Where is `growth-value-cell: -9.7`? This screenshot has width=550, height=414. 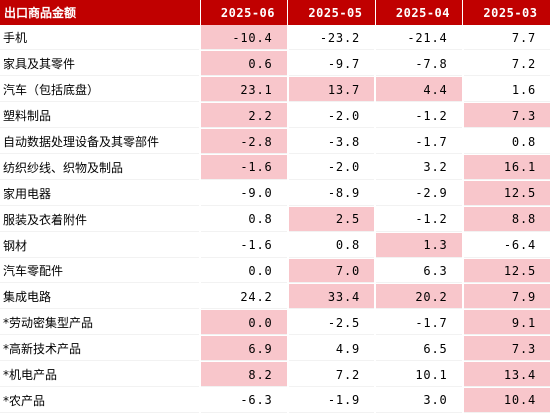 growth-value-cell: -9.7 is located at coordinates (330, 64).